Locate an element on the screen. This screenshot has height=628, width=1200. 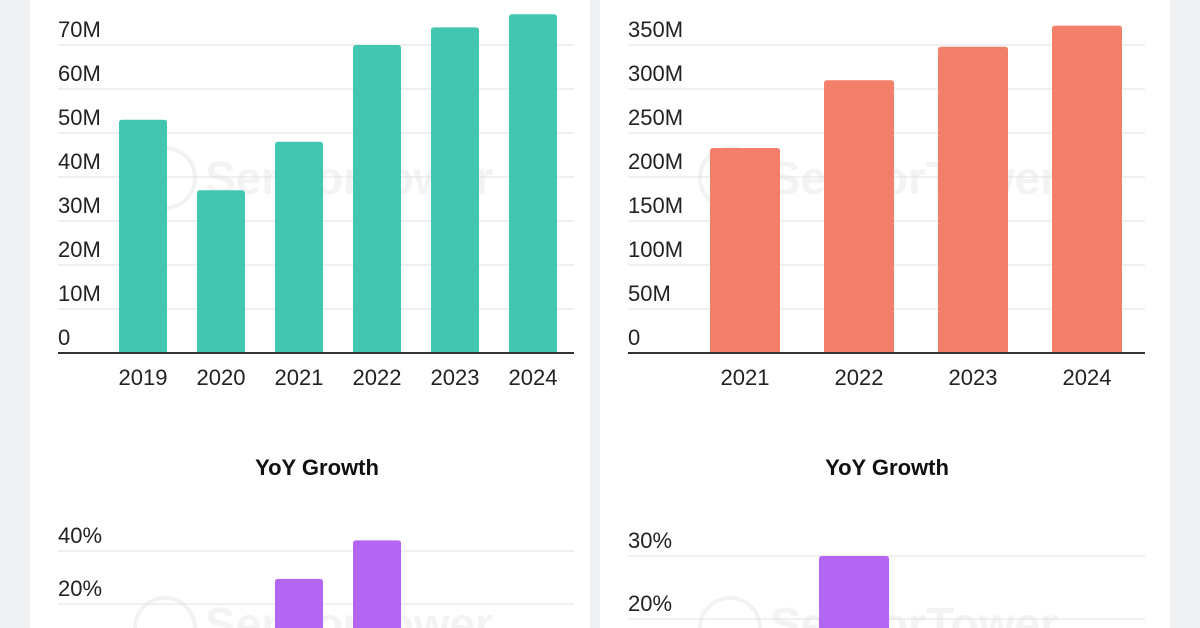
chart-bottom-right-title: YoY Growth is located at coordinates (887, 467).